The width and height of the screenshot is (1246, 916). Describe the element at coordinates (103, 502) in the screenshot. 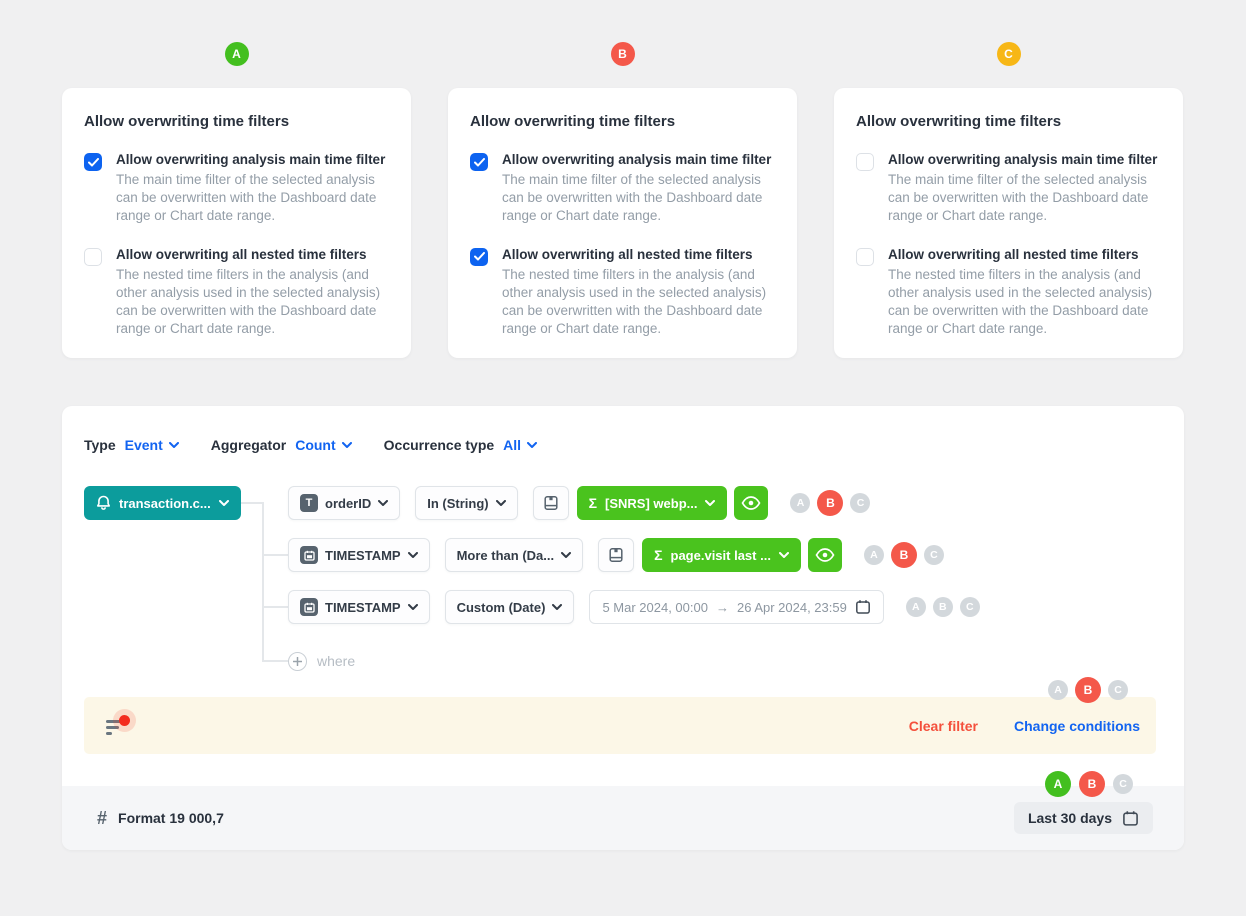

I see `bell-icon` at that location.